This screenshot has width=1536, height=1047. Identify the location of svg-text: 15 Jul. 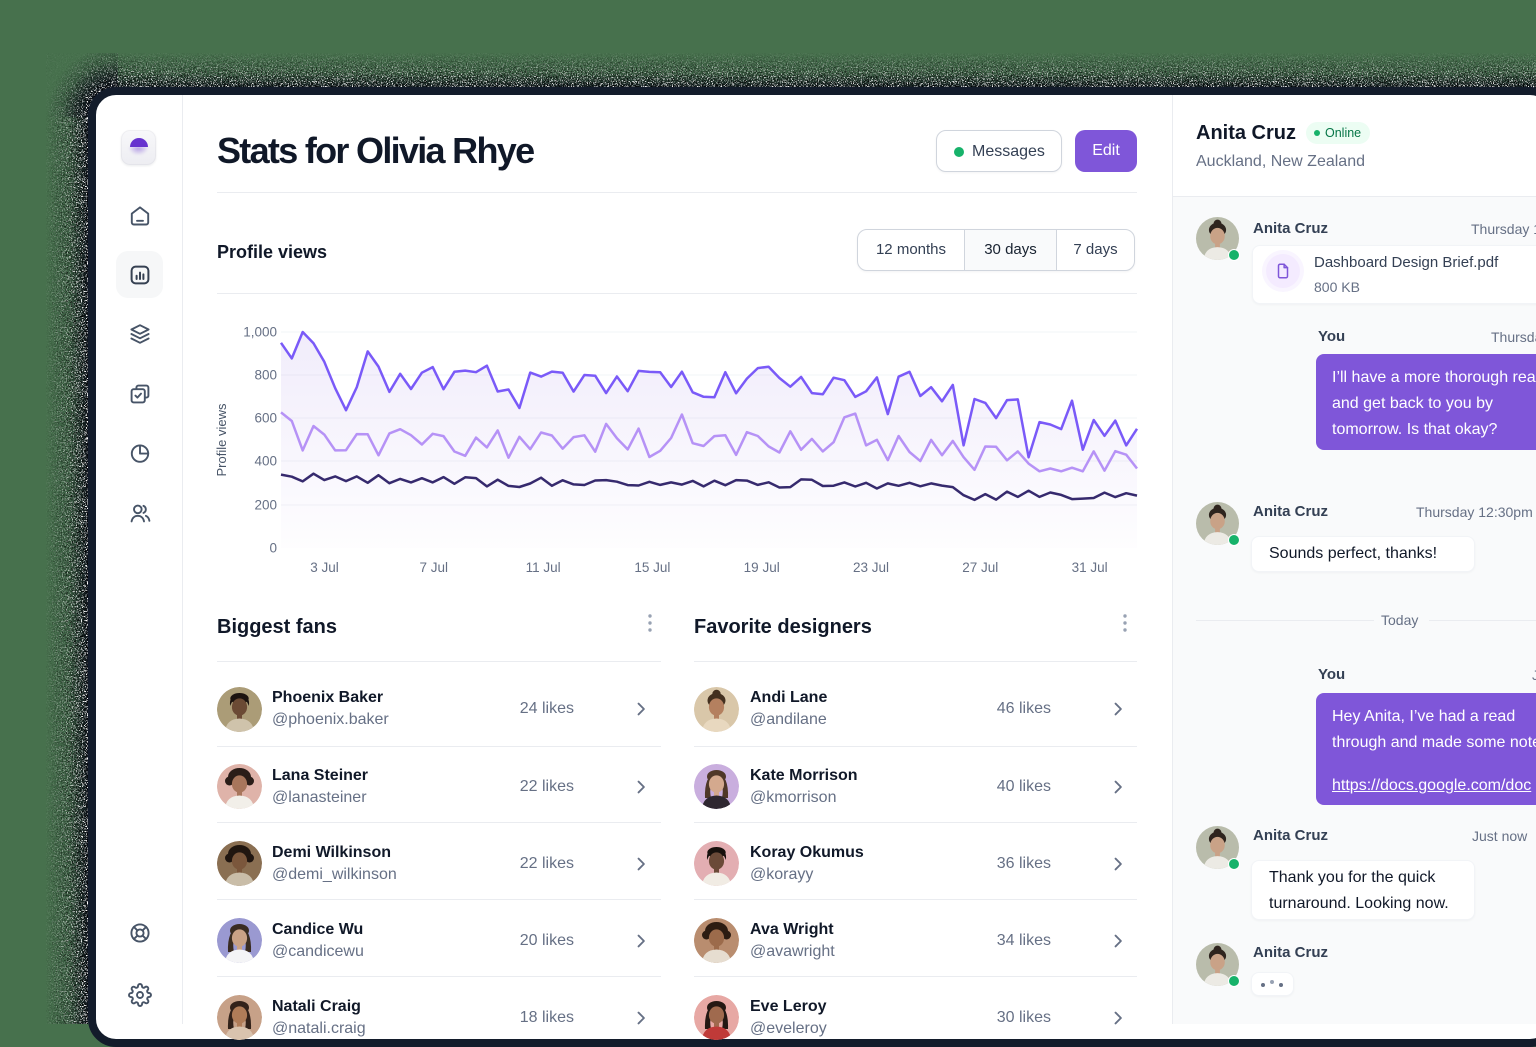
(652, 567).